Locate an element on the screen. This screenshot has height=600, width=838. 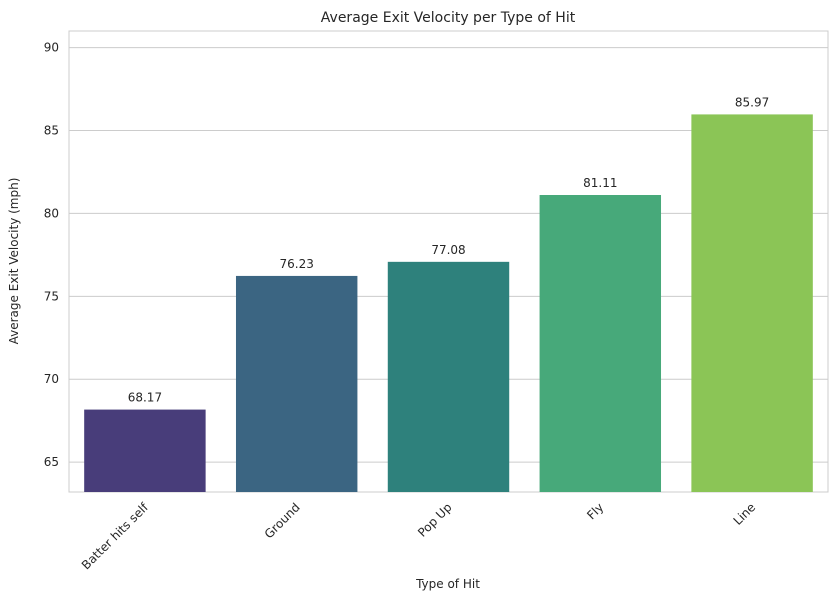
bar-value-label: 85.97 is located at coordinates (752, 102).